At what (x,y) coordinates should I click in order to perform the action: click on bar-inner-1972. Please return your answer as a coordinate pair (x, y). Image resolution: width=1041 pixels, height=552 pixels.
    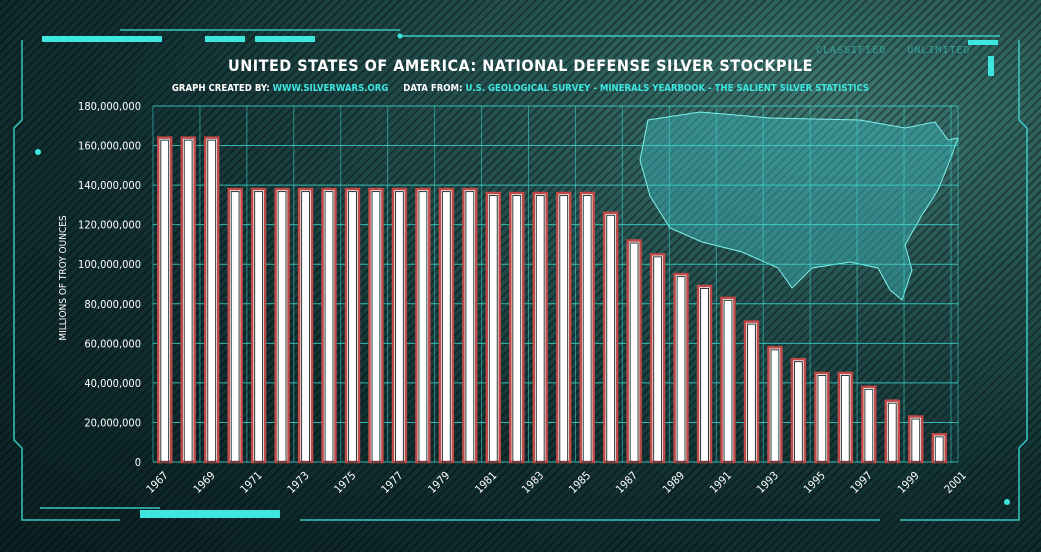
    Looking at the image, I should click on (282, 327).